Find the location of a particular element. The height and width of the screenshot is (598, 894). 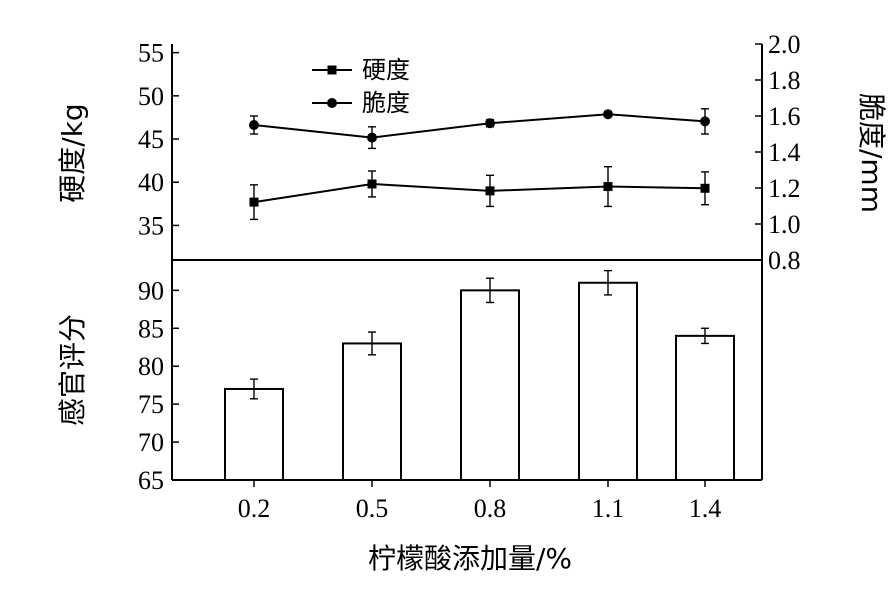

x-tick-label: 1.1 is located at coordinates (608, 508).